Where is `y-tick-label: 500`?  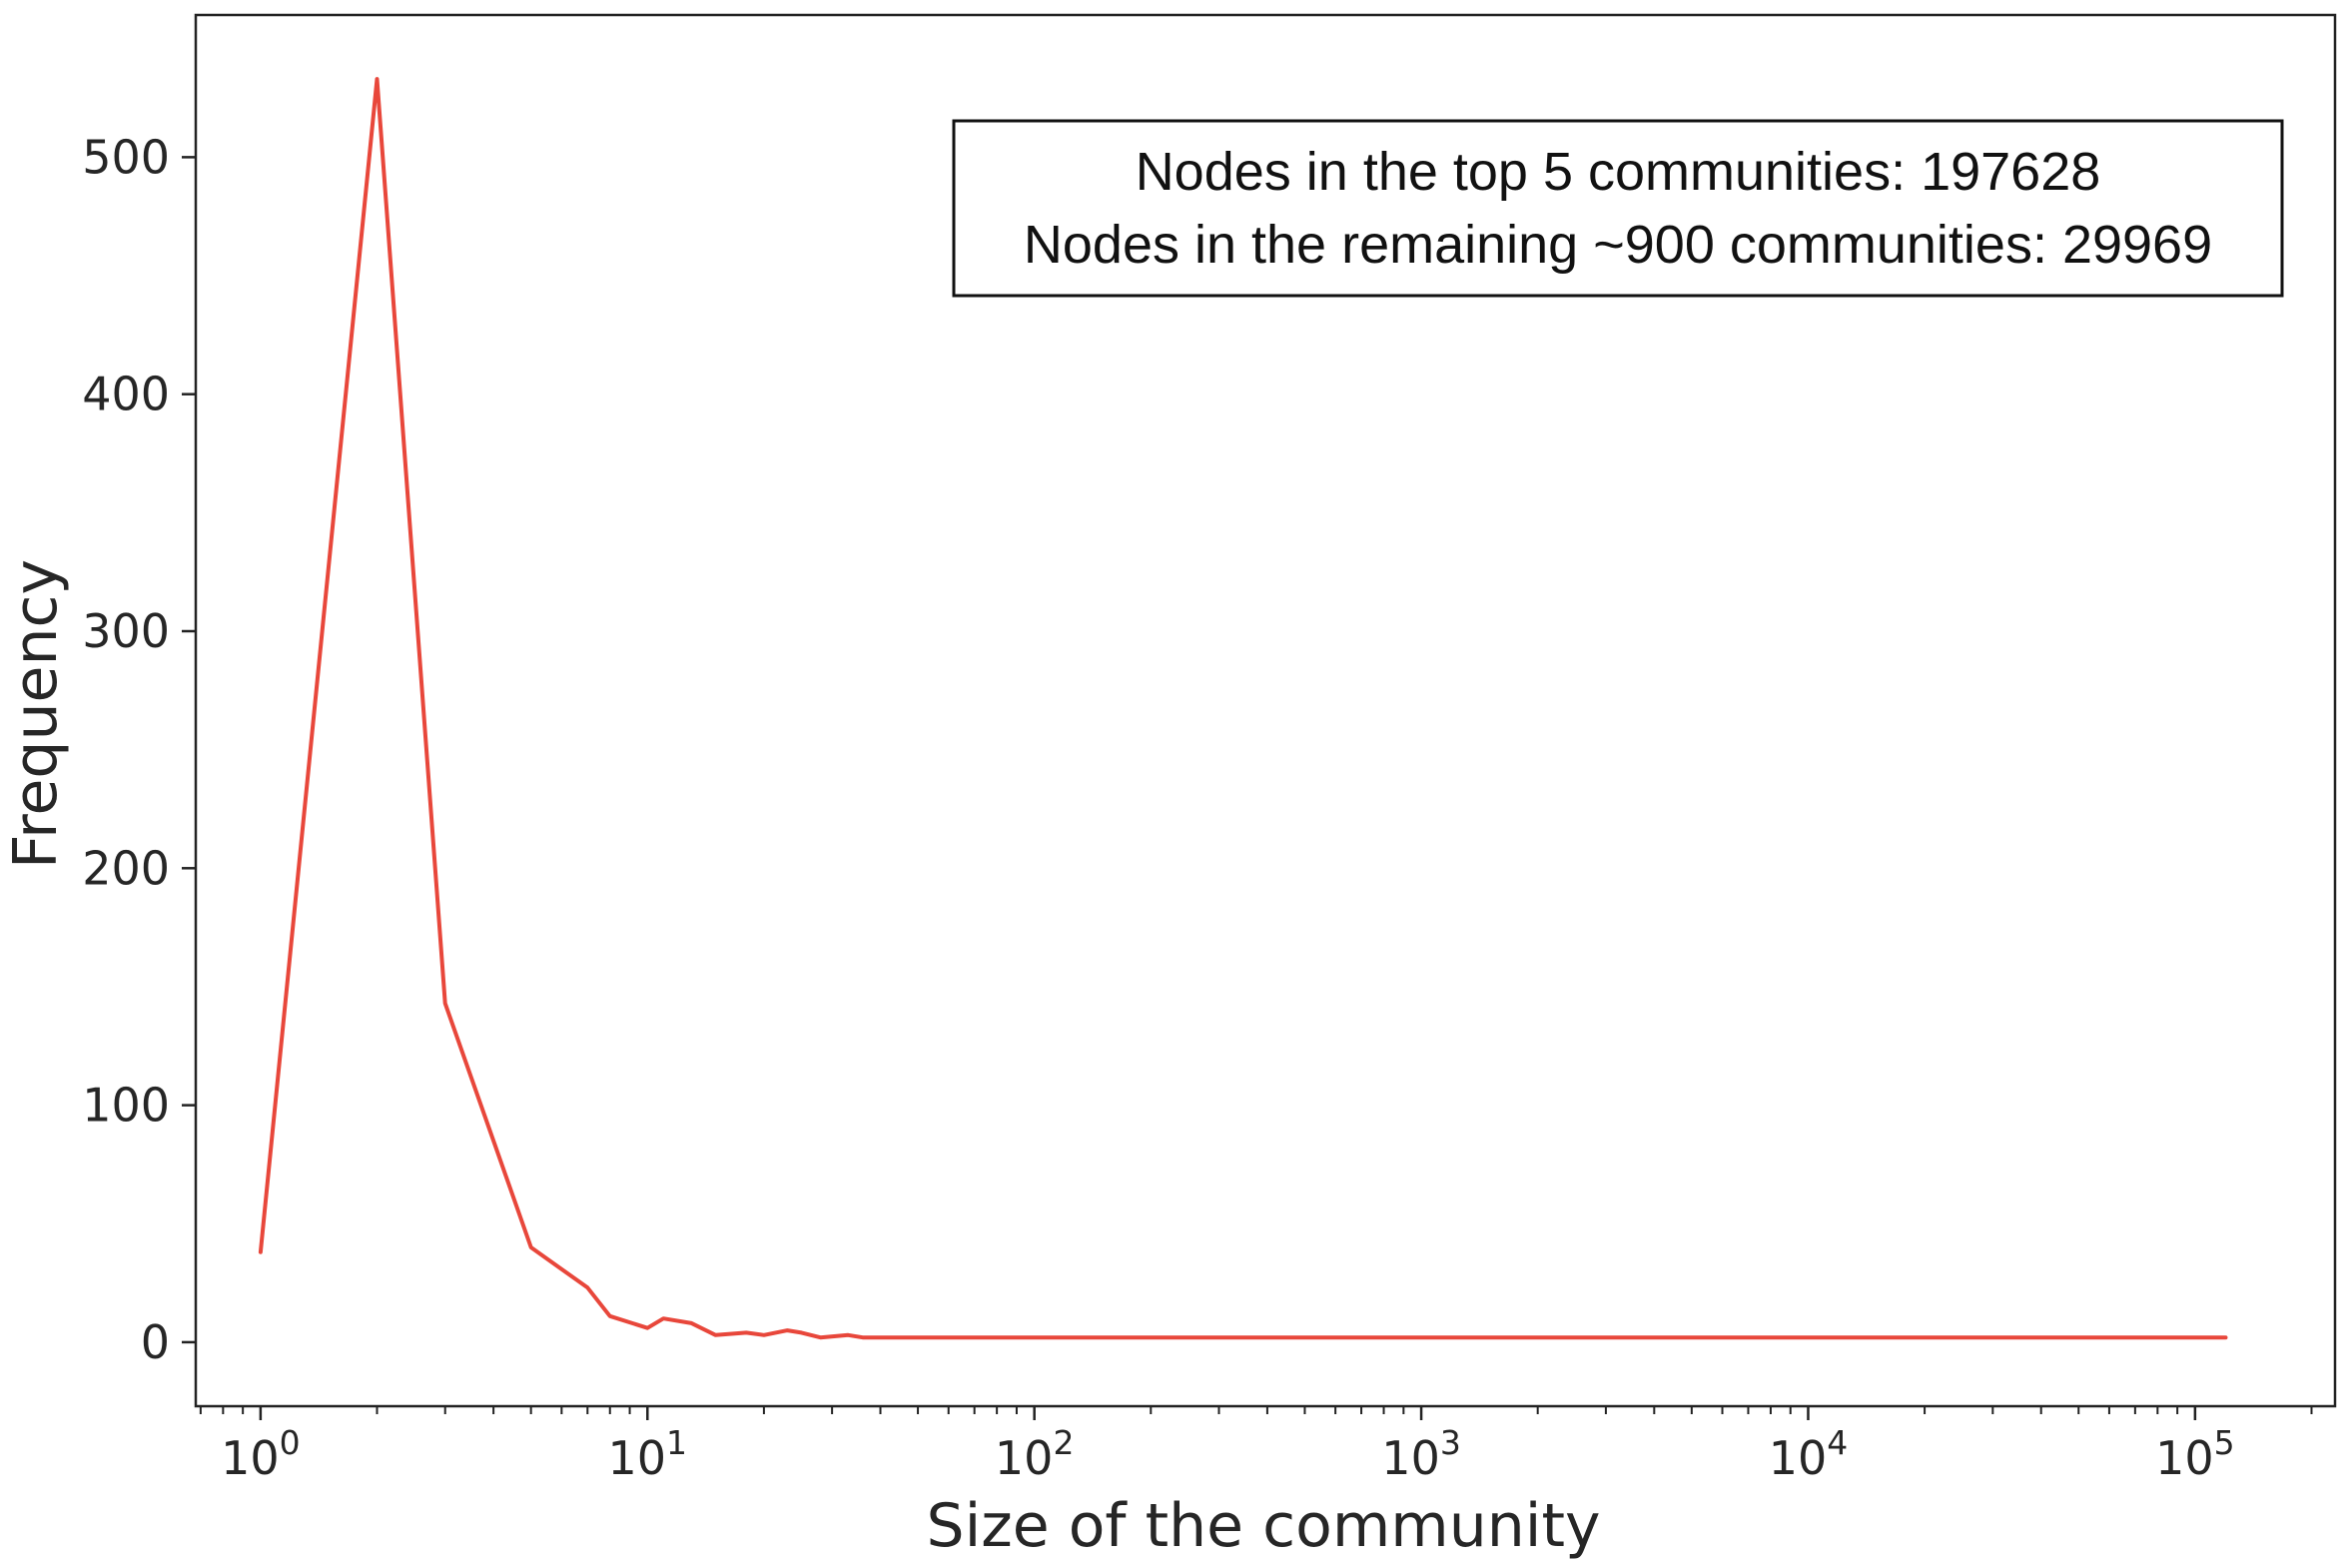 y-tick-label: 500 is located at coordinates (126, 157).